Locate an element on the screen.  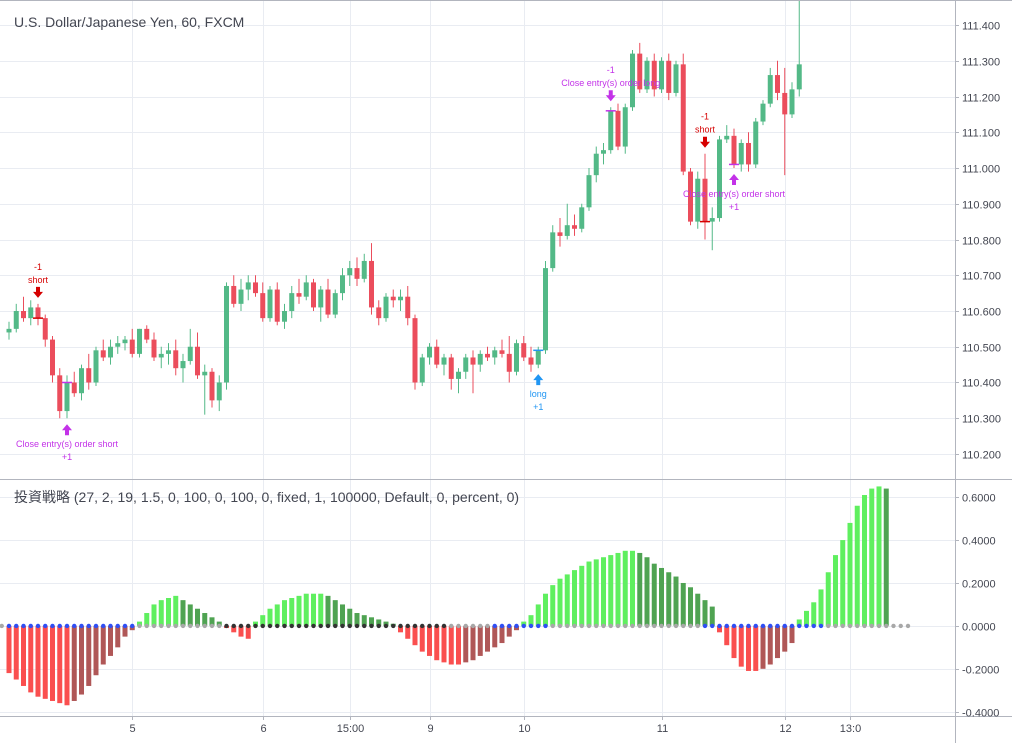
indicator-tick-label: 0.0000 is located at coordinates (979, 628).